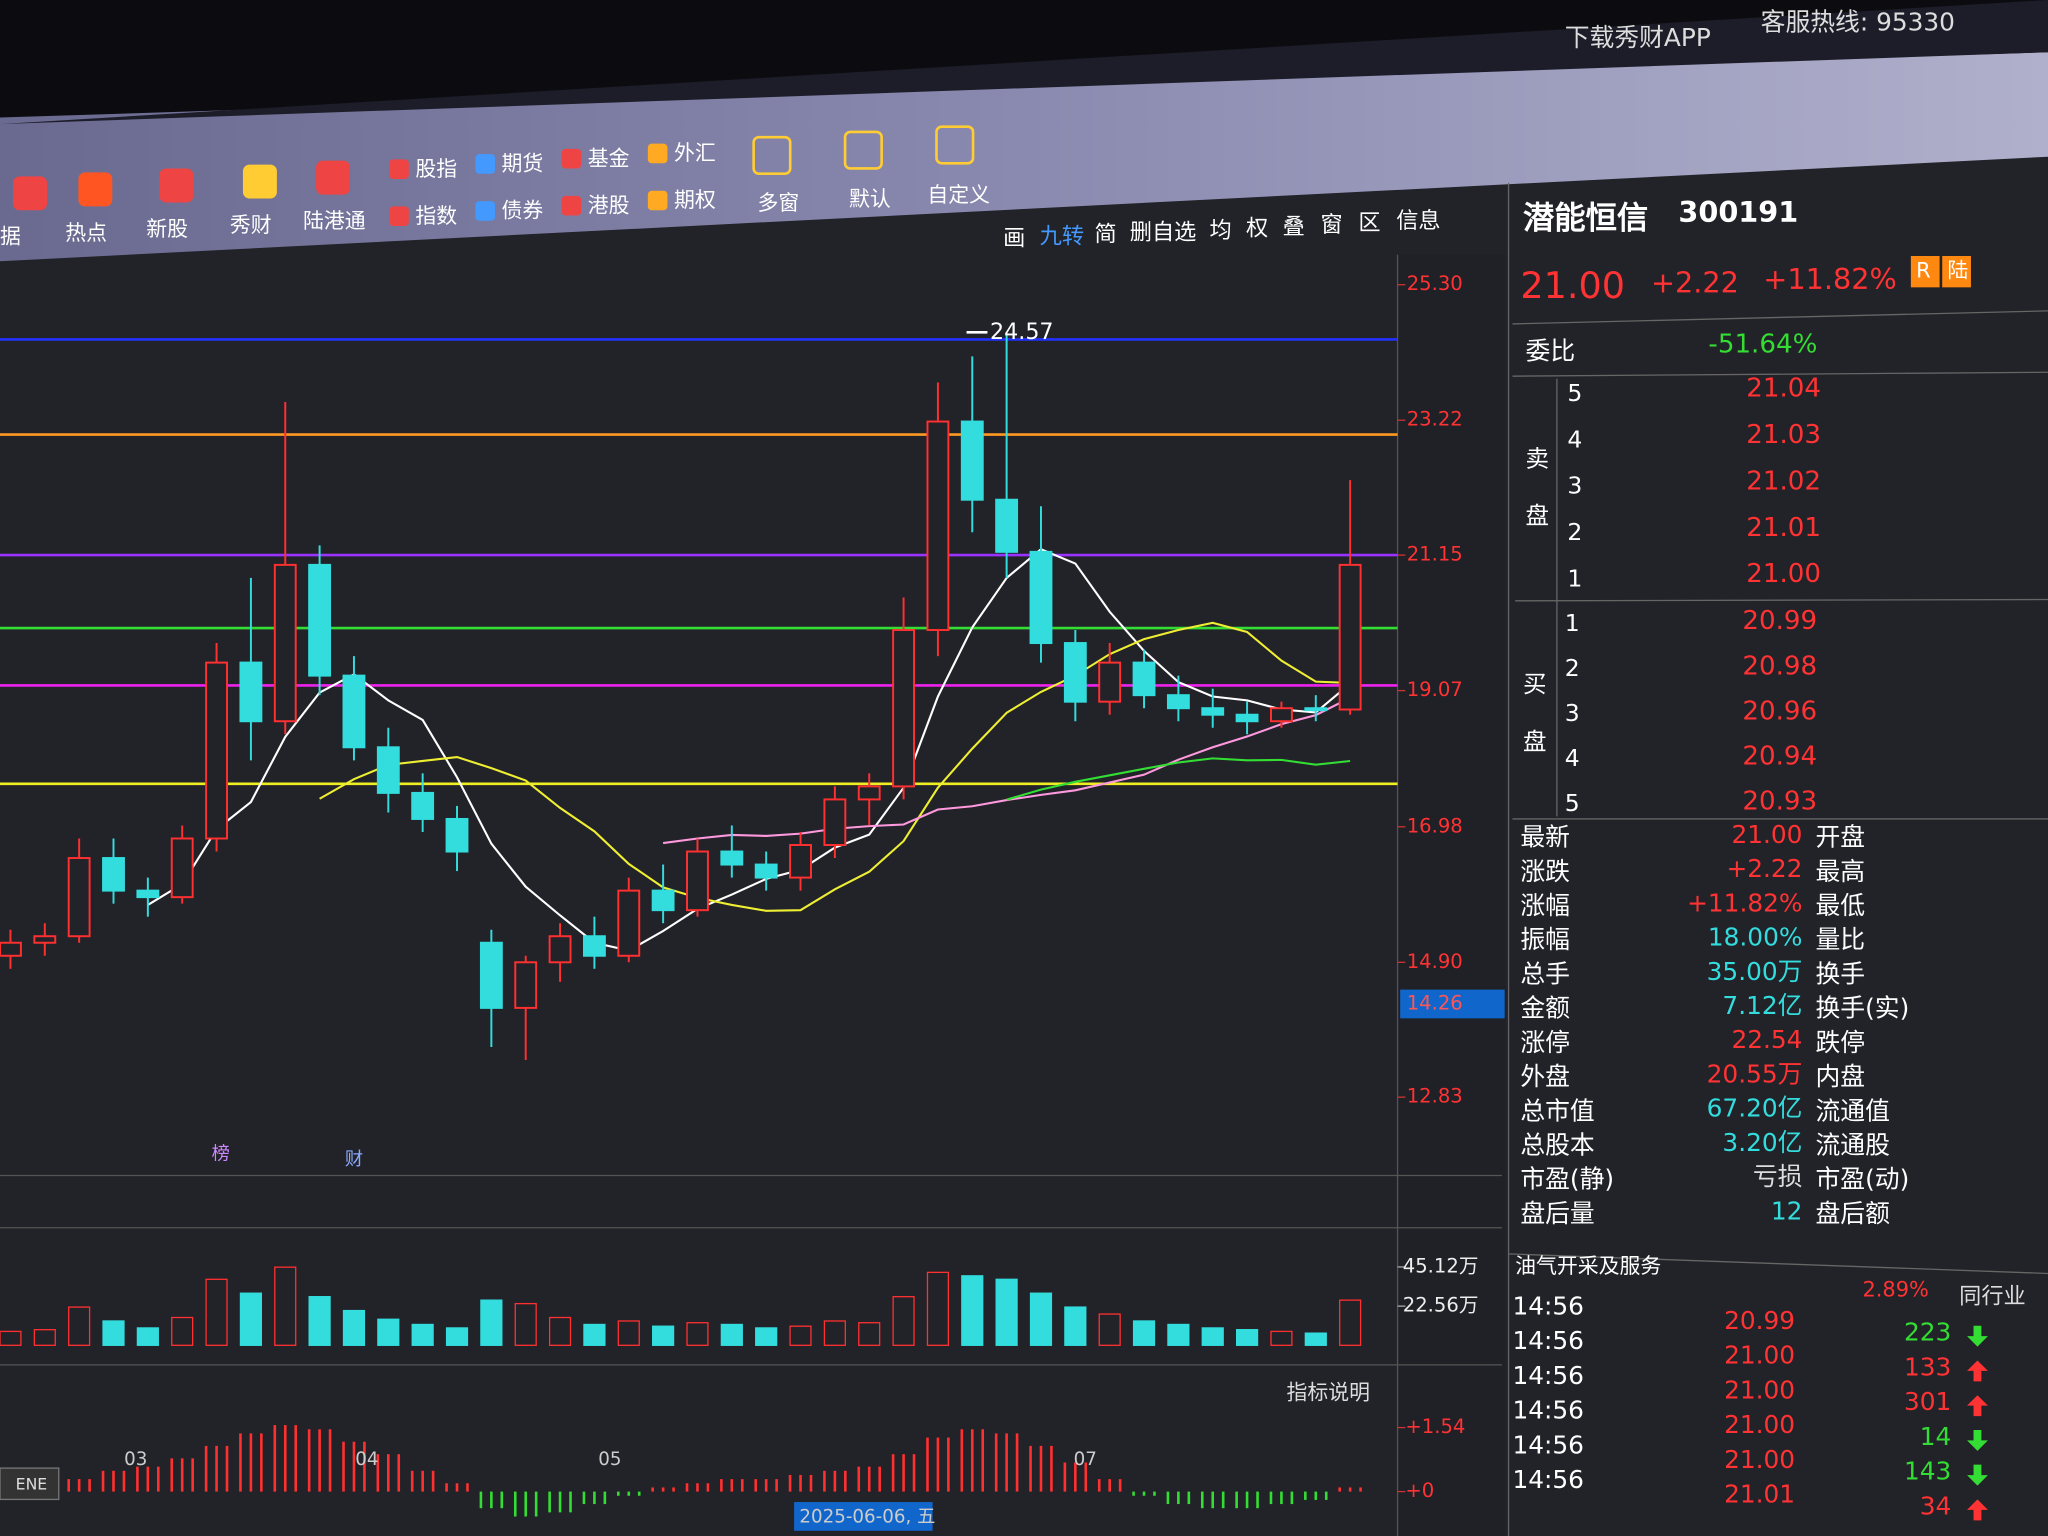  I want to click on chart-tool: 简, so click(1106, 235).